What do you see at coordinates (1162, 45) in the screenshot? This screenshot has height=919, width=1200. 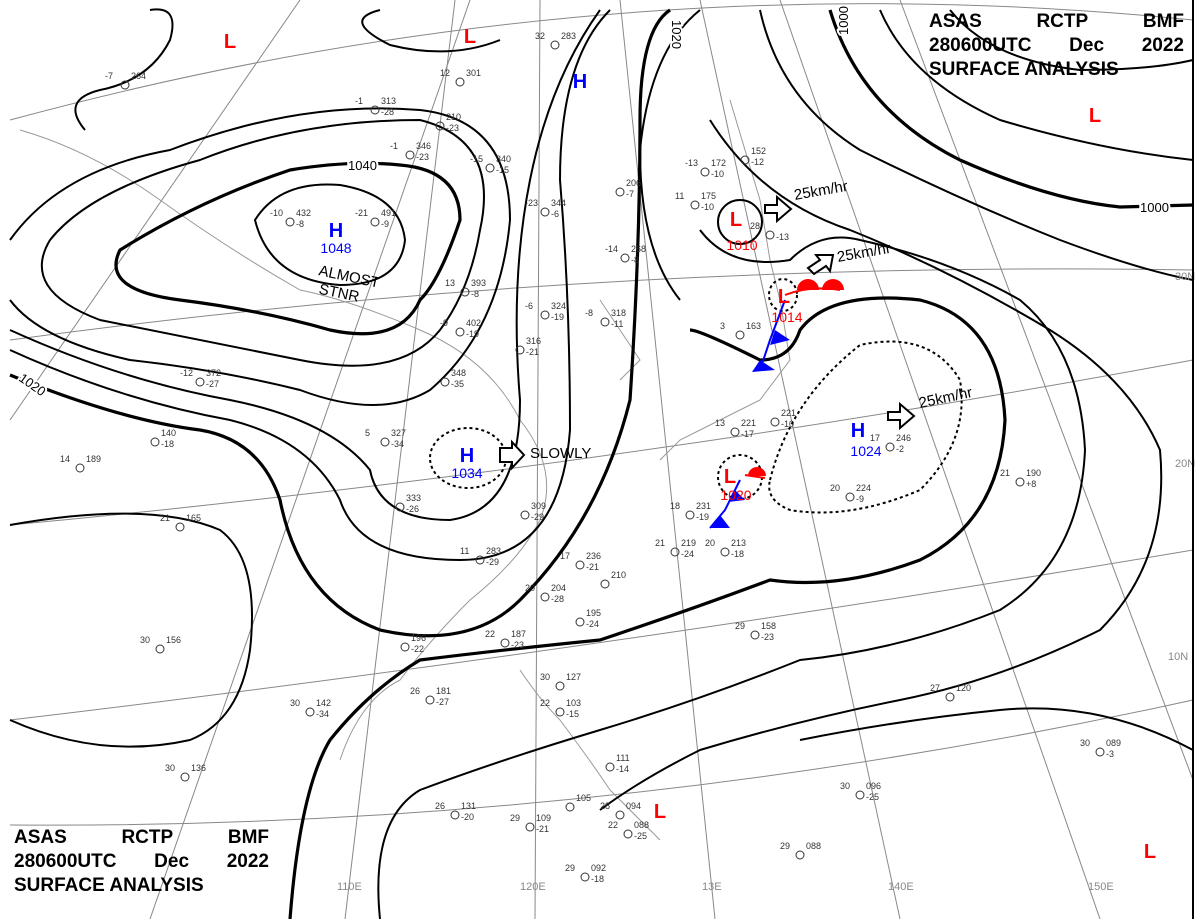 I see `header-year: 2022` at bounding box center [1162, 45].